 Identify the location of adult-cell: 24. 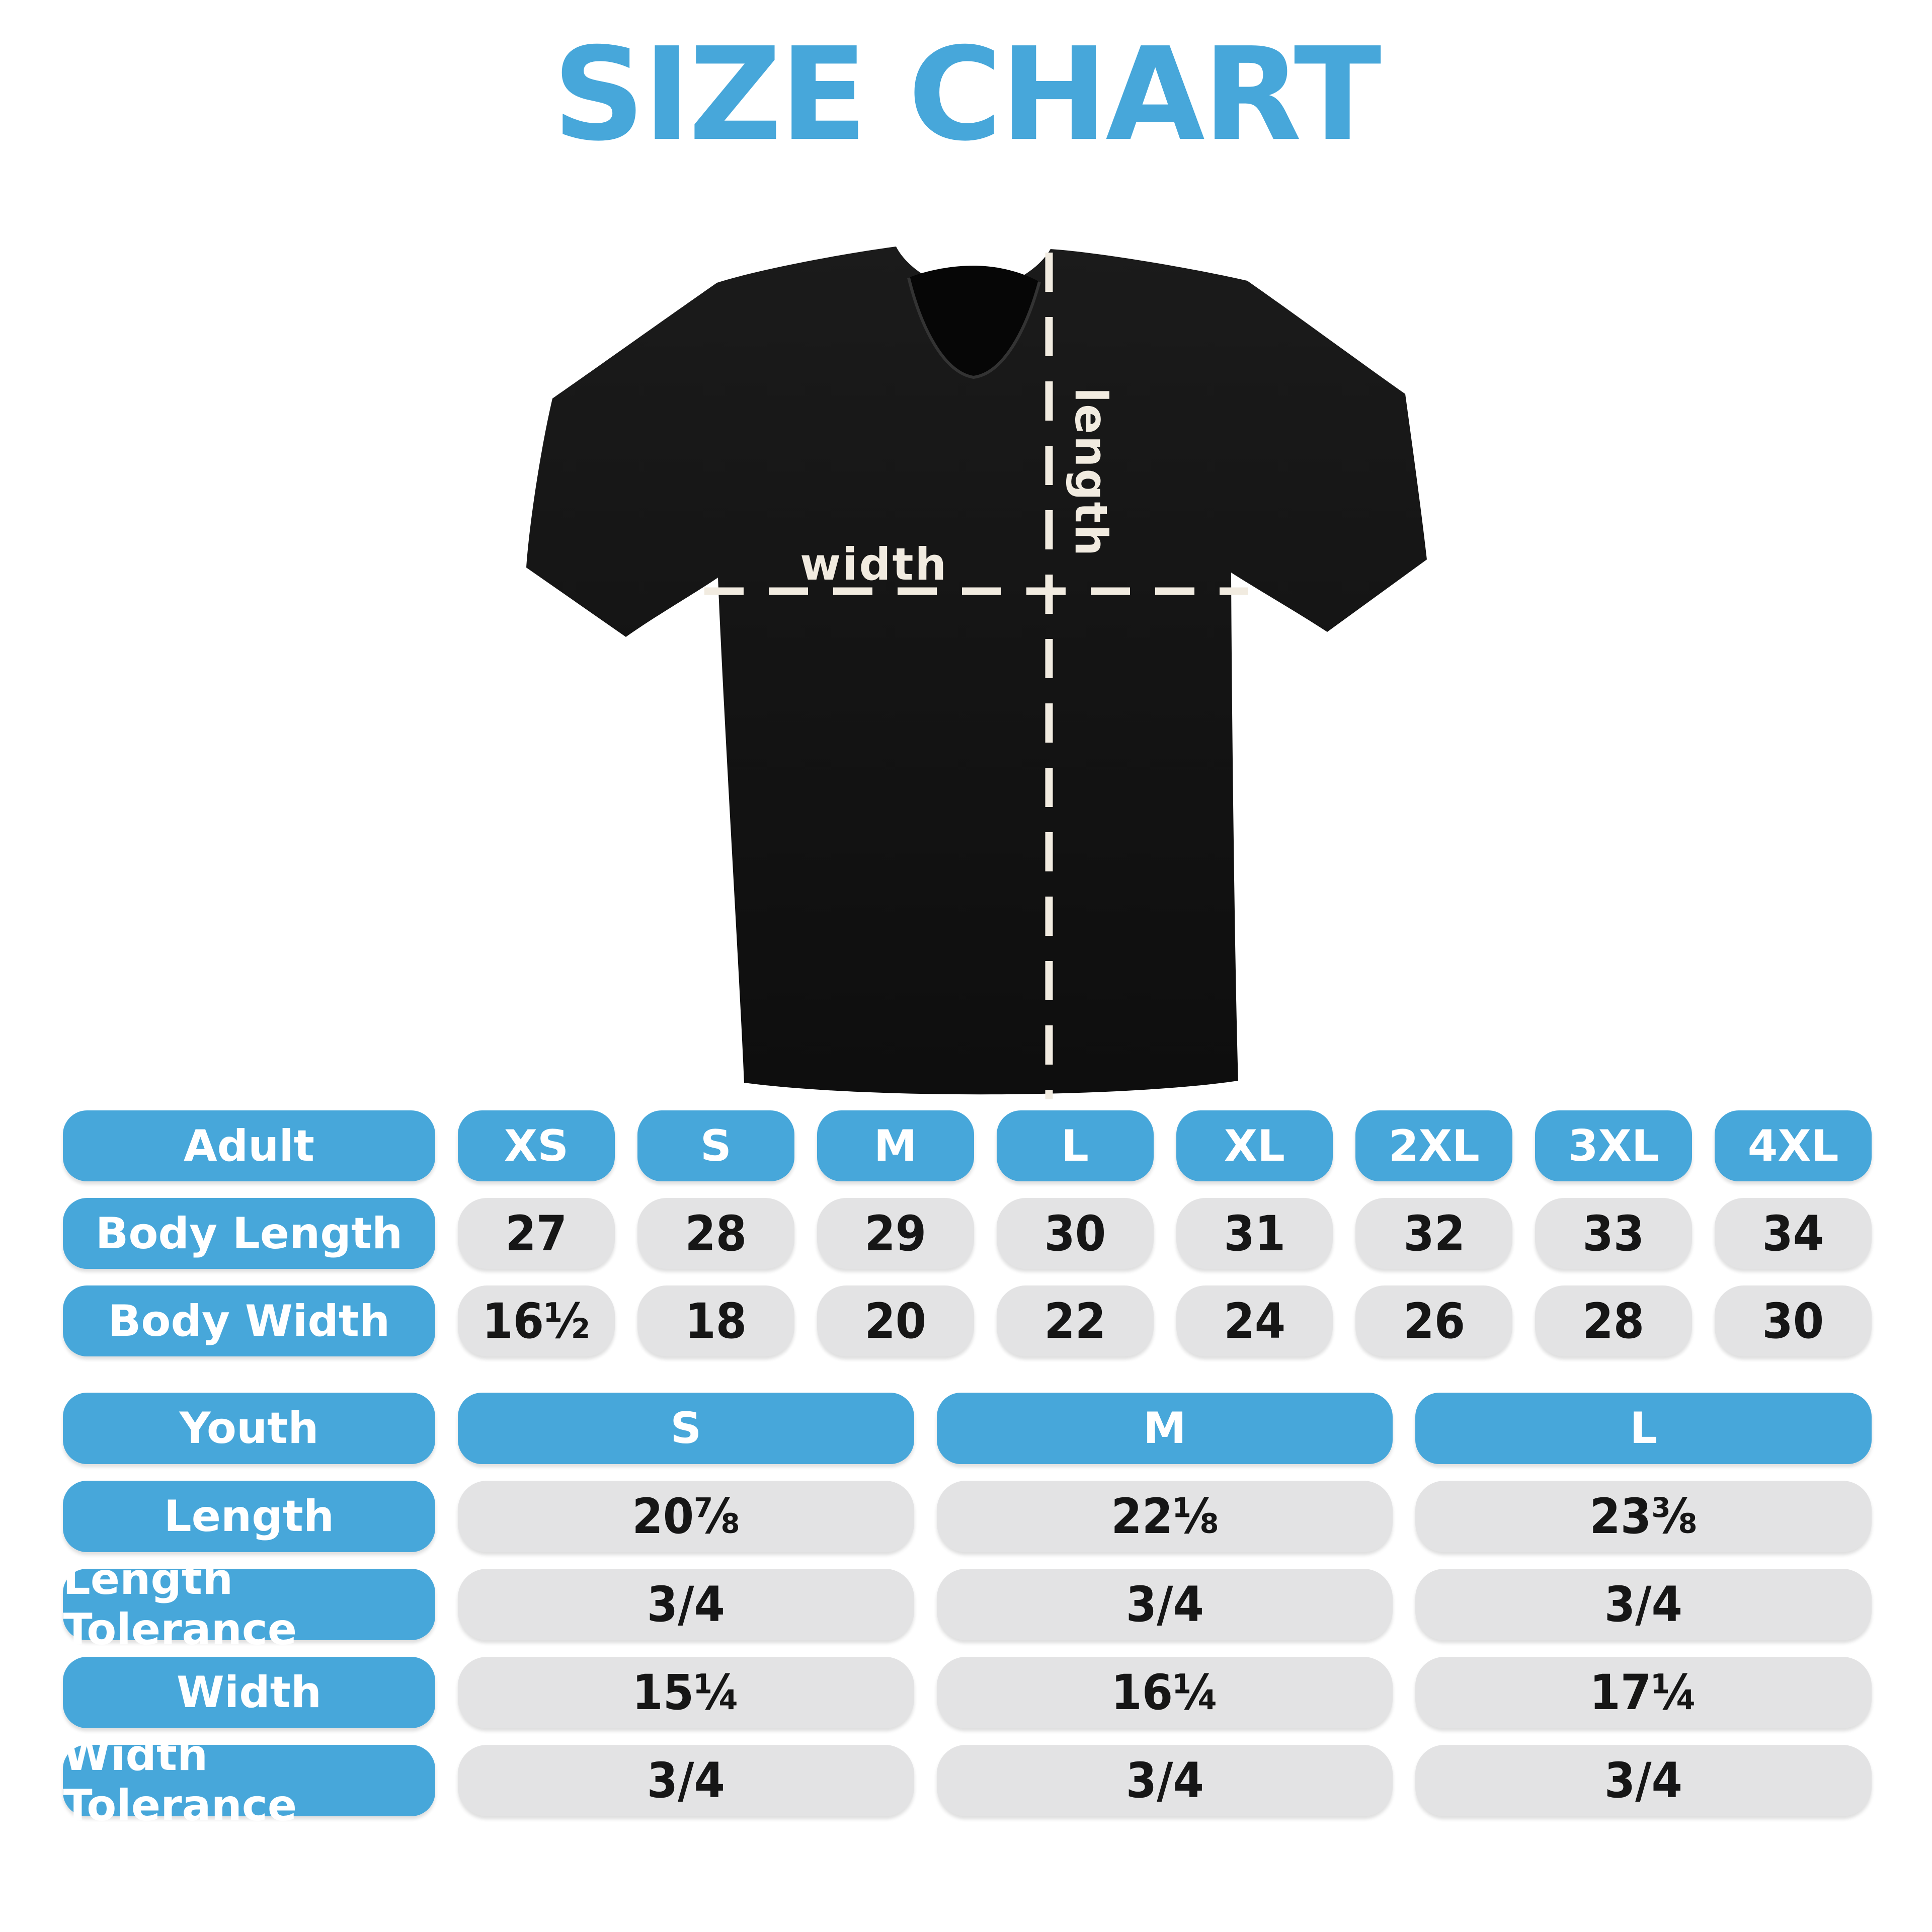
(1254, 1321).